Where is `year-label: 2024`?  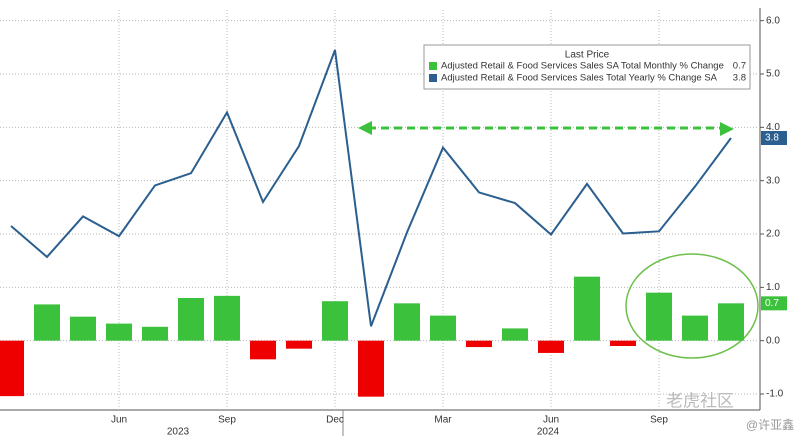 year-label: 2024 is located at coordinates (548, 432).